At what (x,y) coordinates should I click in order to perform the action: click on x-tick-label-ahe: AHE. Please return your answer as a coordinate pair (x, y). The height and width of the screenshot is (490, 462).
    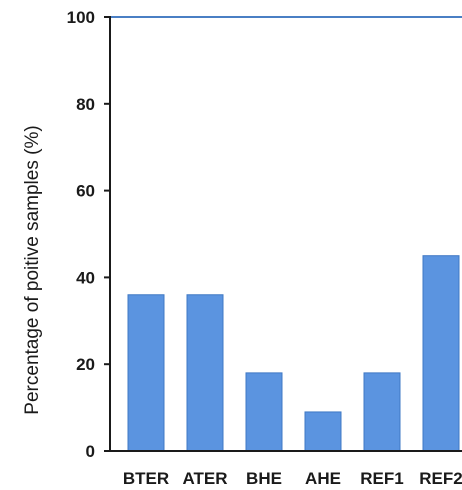
    Looking at the image, I should click on (323, 478).